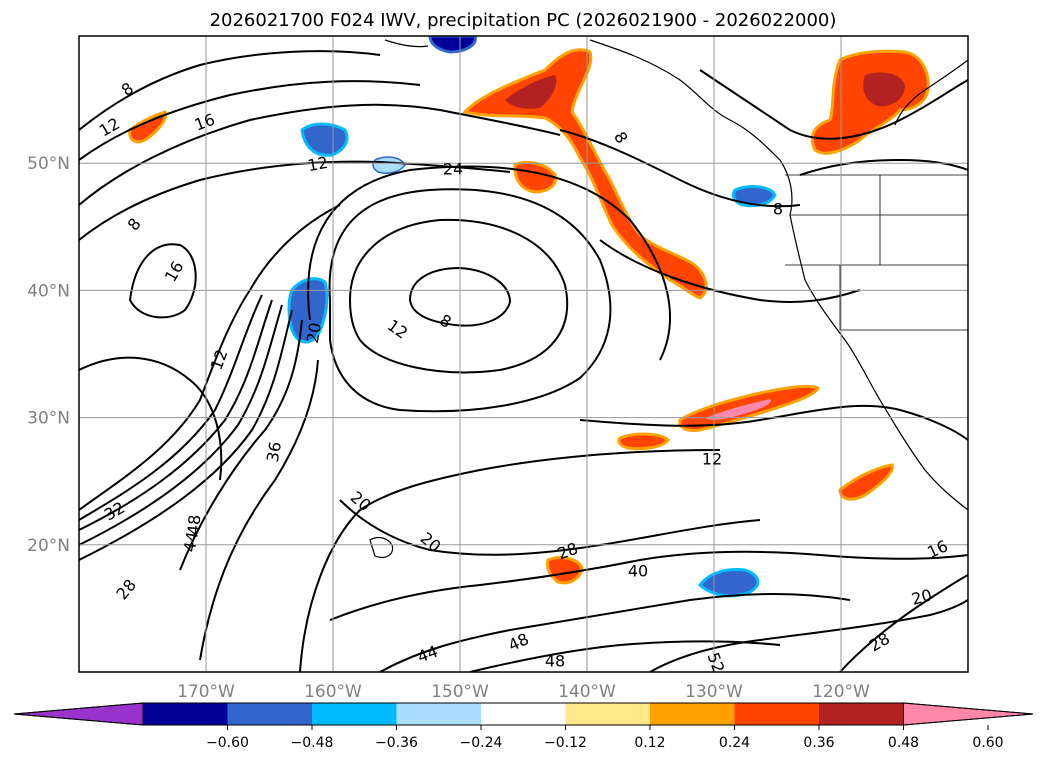 This screenshot has width=1047, height=765. What do you see at coordinates (818, 743) in the screenshot?
I see `colorbar-tick-label: 0.36` at bounding box center [818, 743].